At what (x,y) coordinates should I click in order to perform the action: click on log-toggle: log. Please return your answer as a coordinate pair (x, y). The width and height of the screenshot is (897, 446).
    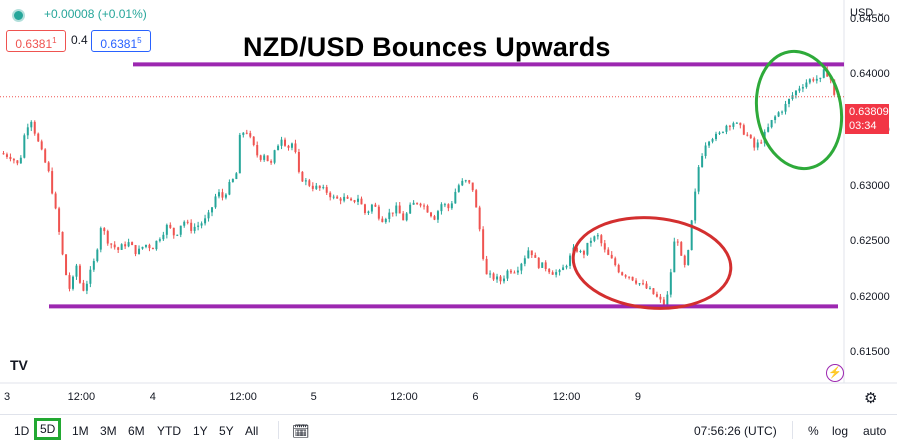
    Looking at the image, I should click on (840, 431).